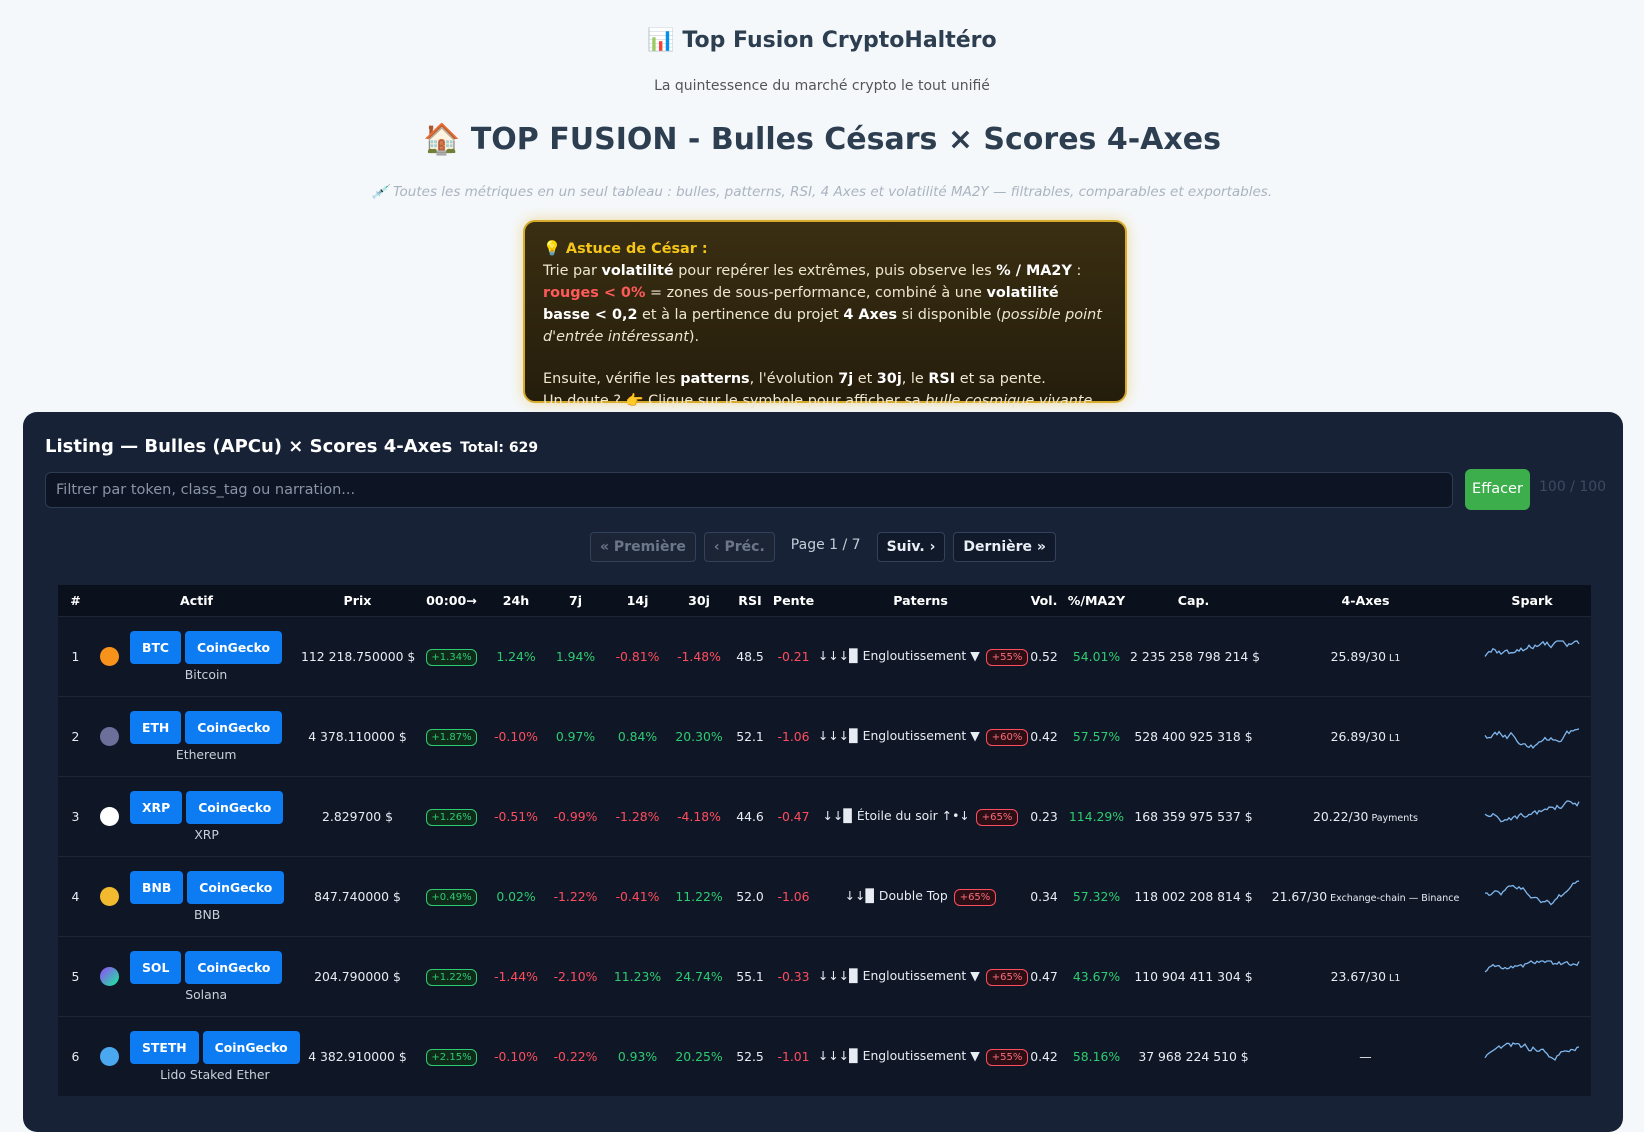  What do you see at coordinates (637, 816) in the screenshot?
I see `change-d14: -1.28%` at bounding box center [637, 816].